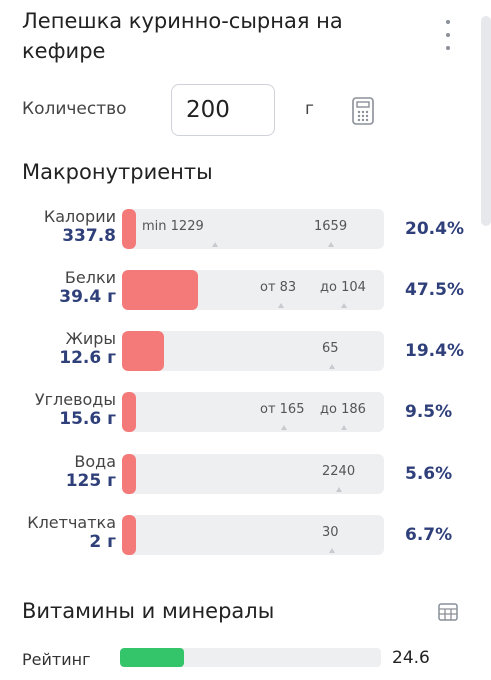 Image resolution: width=491 pixels, height=680 pixels. I want to click on macro-value: 15.6 г, so click(87, 419).